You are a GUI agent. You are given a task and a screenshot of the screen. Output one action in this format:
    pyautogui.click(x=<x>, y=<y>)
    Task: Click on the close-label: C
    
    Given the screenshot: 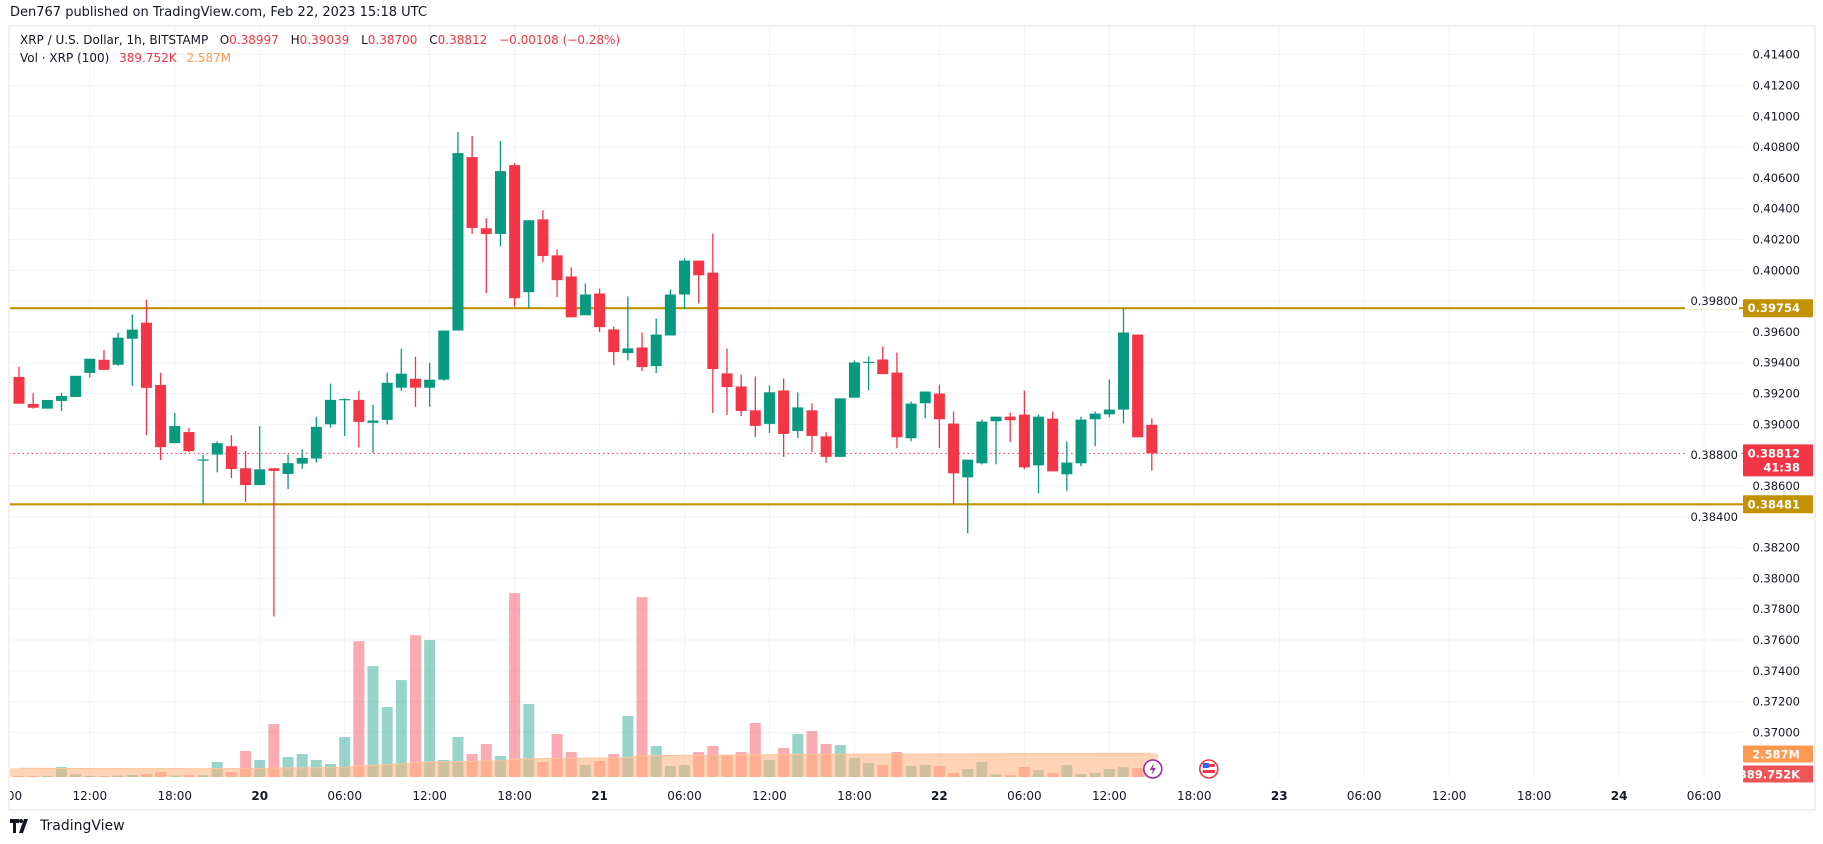 What is the action you would take?
    pyautogui.click(x=433, y=40)
    